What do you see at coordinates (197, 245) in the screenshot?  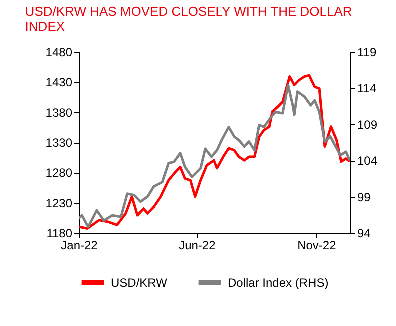 I see `x-tick-label: Jun-22` at bounding box center [197, 245].